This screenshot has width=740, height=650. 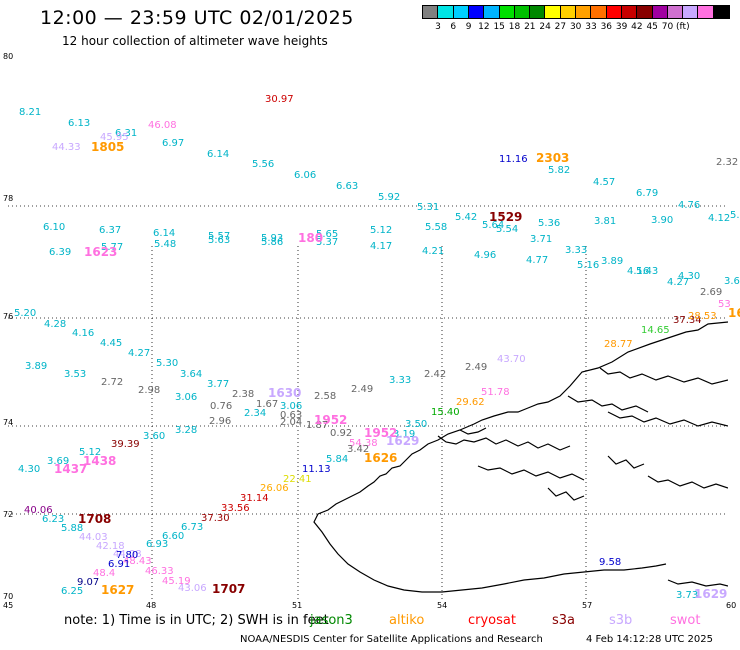 What do you see at coordinates (492, 620) in the screenshot?
I see `satellite-legend-item: cryosat` at bounding box center [492, 620].